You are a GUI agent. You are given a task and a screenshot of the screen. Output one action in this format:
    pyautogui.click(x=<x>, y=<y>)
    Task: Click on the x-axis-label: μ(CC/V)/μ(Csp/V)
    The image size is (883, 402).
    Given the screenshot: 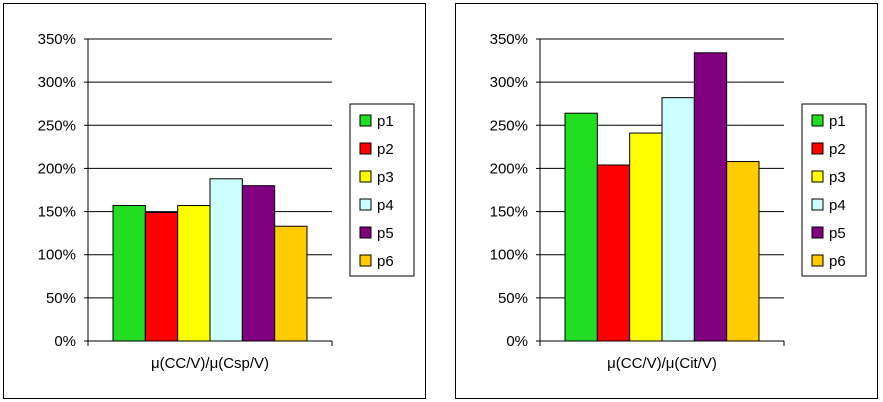 What is the action you would take?
    pyautogui.click(x=210, y=363)
    